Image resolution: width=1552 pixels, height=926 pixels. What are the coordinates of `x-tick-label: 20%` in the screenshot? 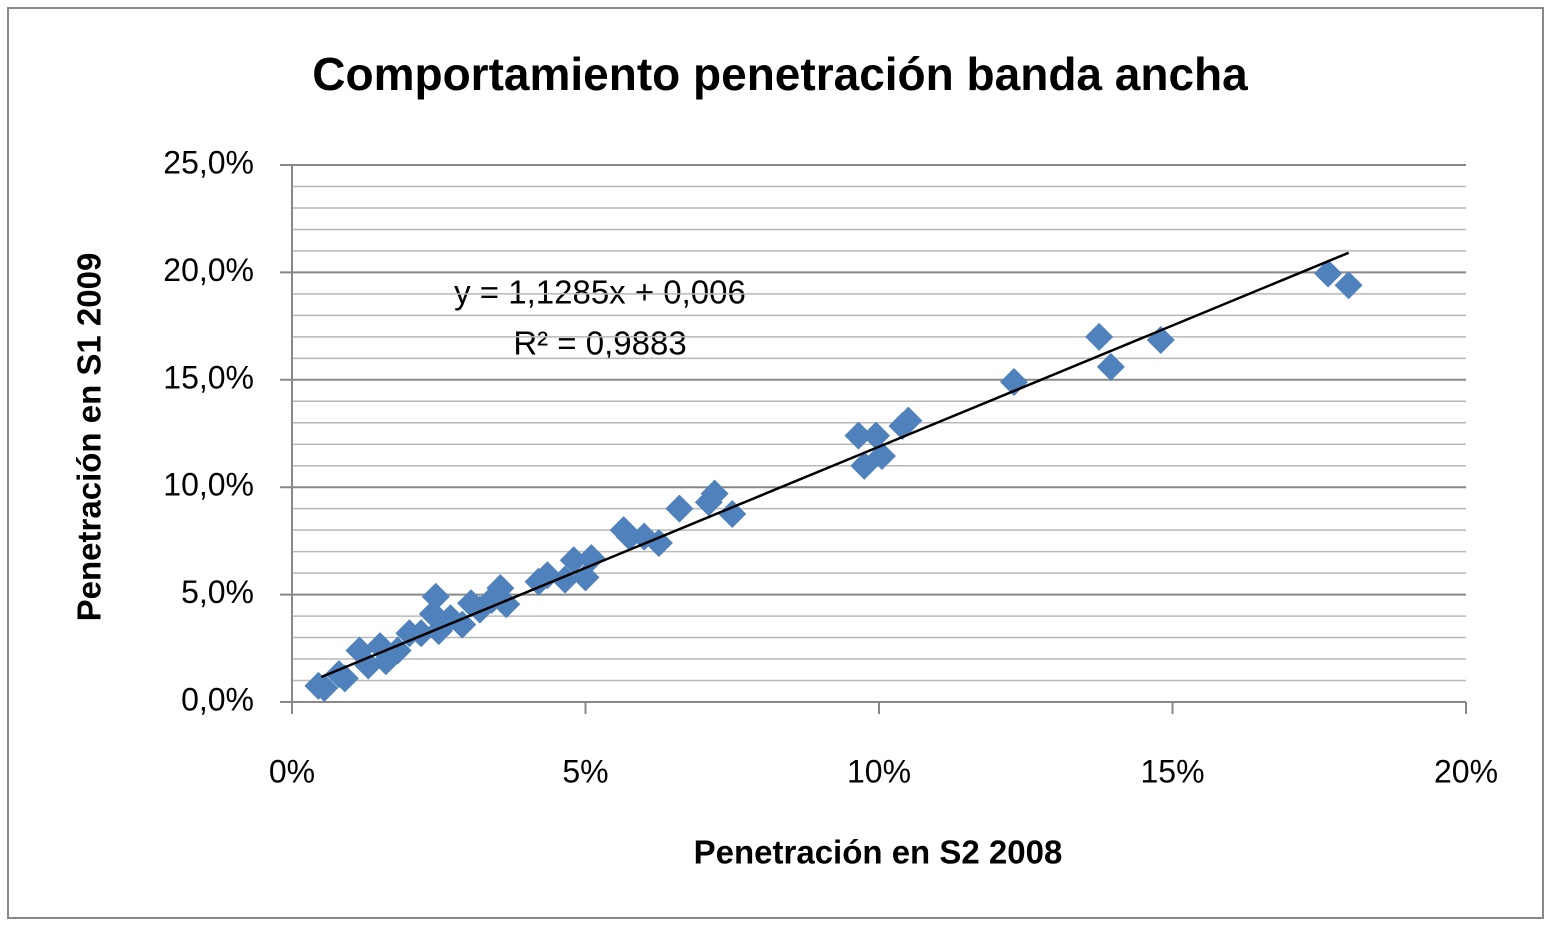 It's located at (1466, 771).